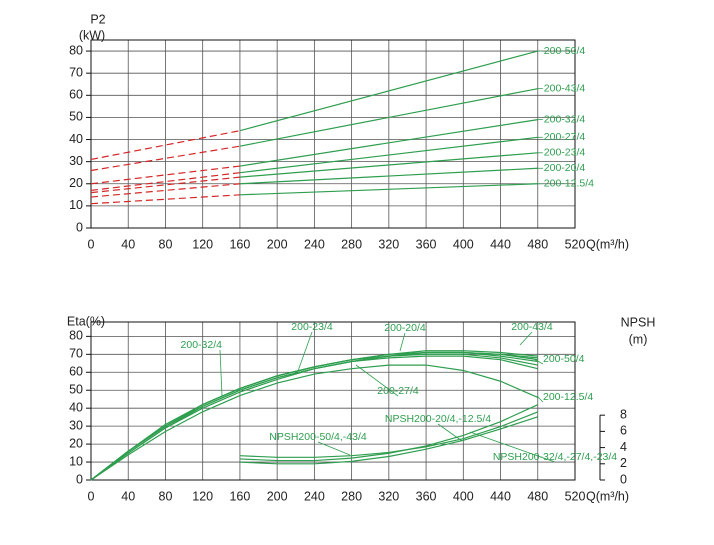 The width and height of the screenshot is (714, 545). I want to click on y2-tick-label: 2, so click(623, 463).